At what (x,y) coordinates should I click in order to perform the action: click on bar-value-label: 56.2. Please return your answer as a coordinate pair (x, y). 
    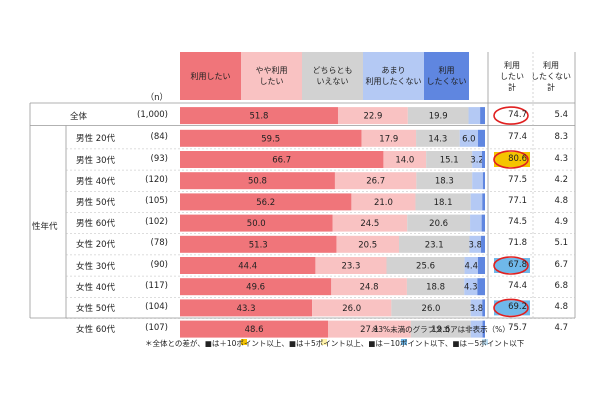
    Looking at the image, I should click on (265, 203).